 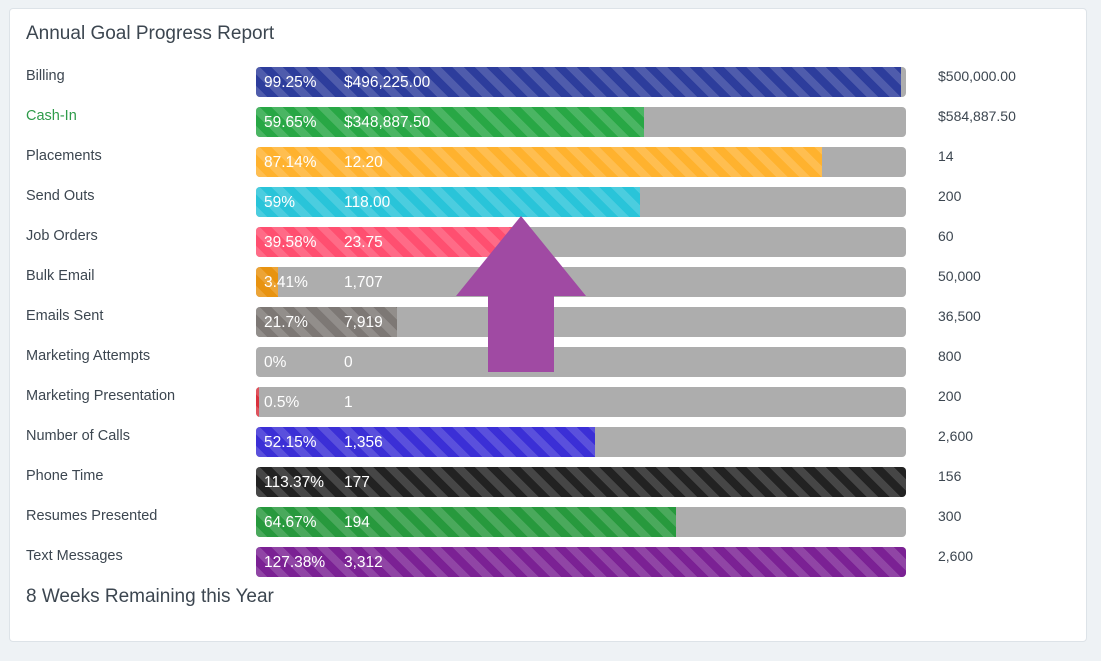 I want to click on goal-value: $500,000.00, so click(x=977, y=76).